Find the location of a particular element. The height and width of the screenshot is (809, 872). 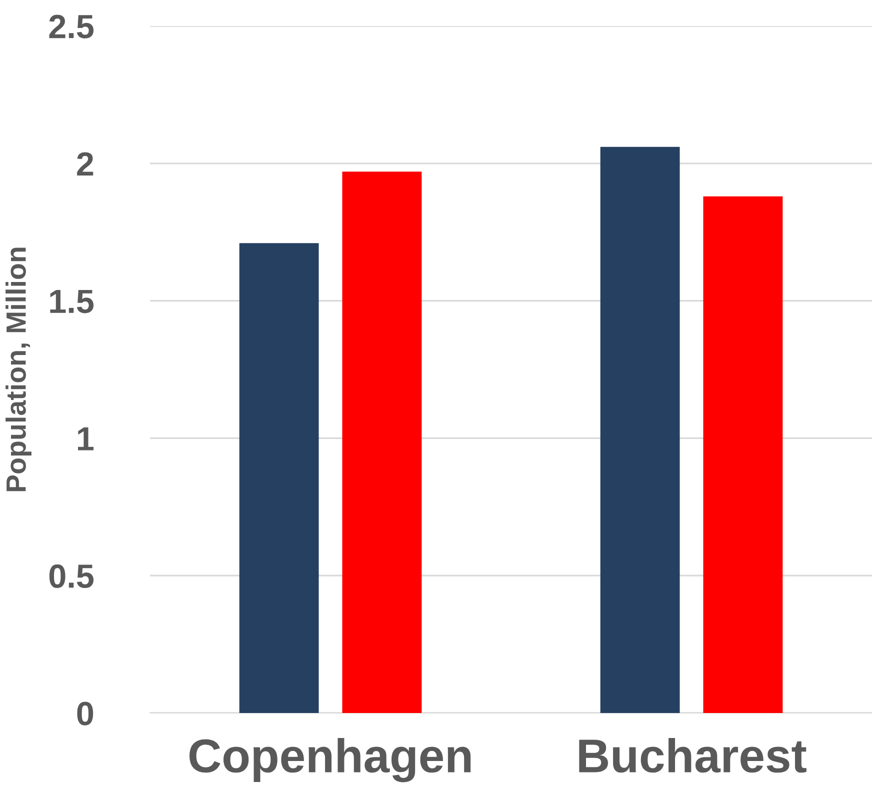

y-tick-label: 1.5 is located at coordinates (72, 302).